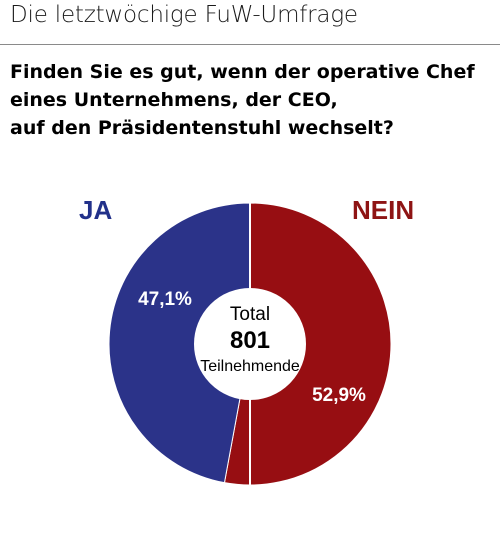 This screenshot has height=549, width=500. I want to click on header-divider, so click(250, 44).